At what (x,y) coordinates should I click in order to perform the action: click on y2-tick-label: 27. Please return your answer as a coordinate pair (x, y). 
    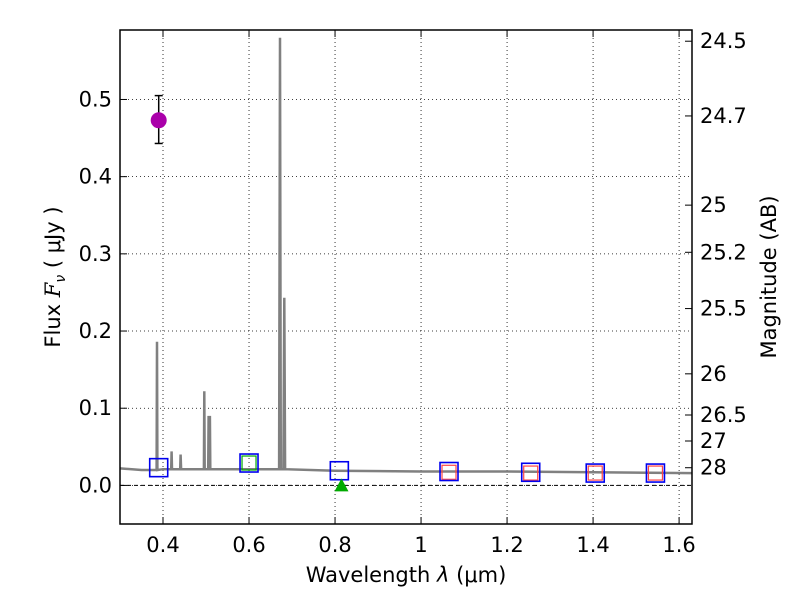
    Looking at the image, I should click on (713, 441).